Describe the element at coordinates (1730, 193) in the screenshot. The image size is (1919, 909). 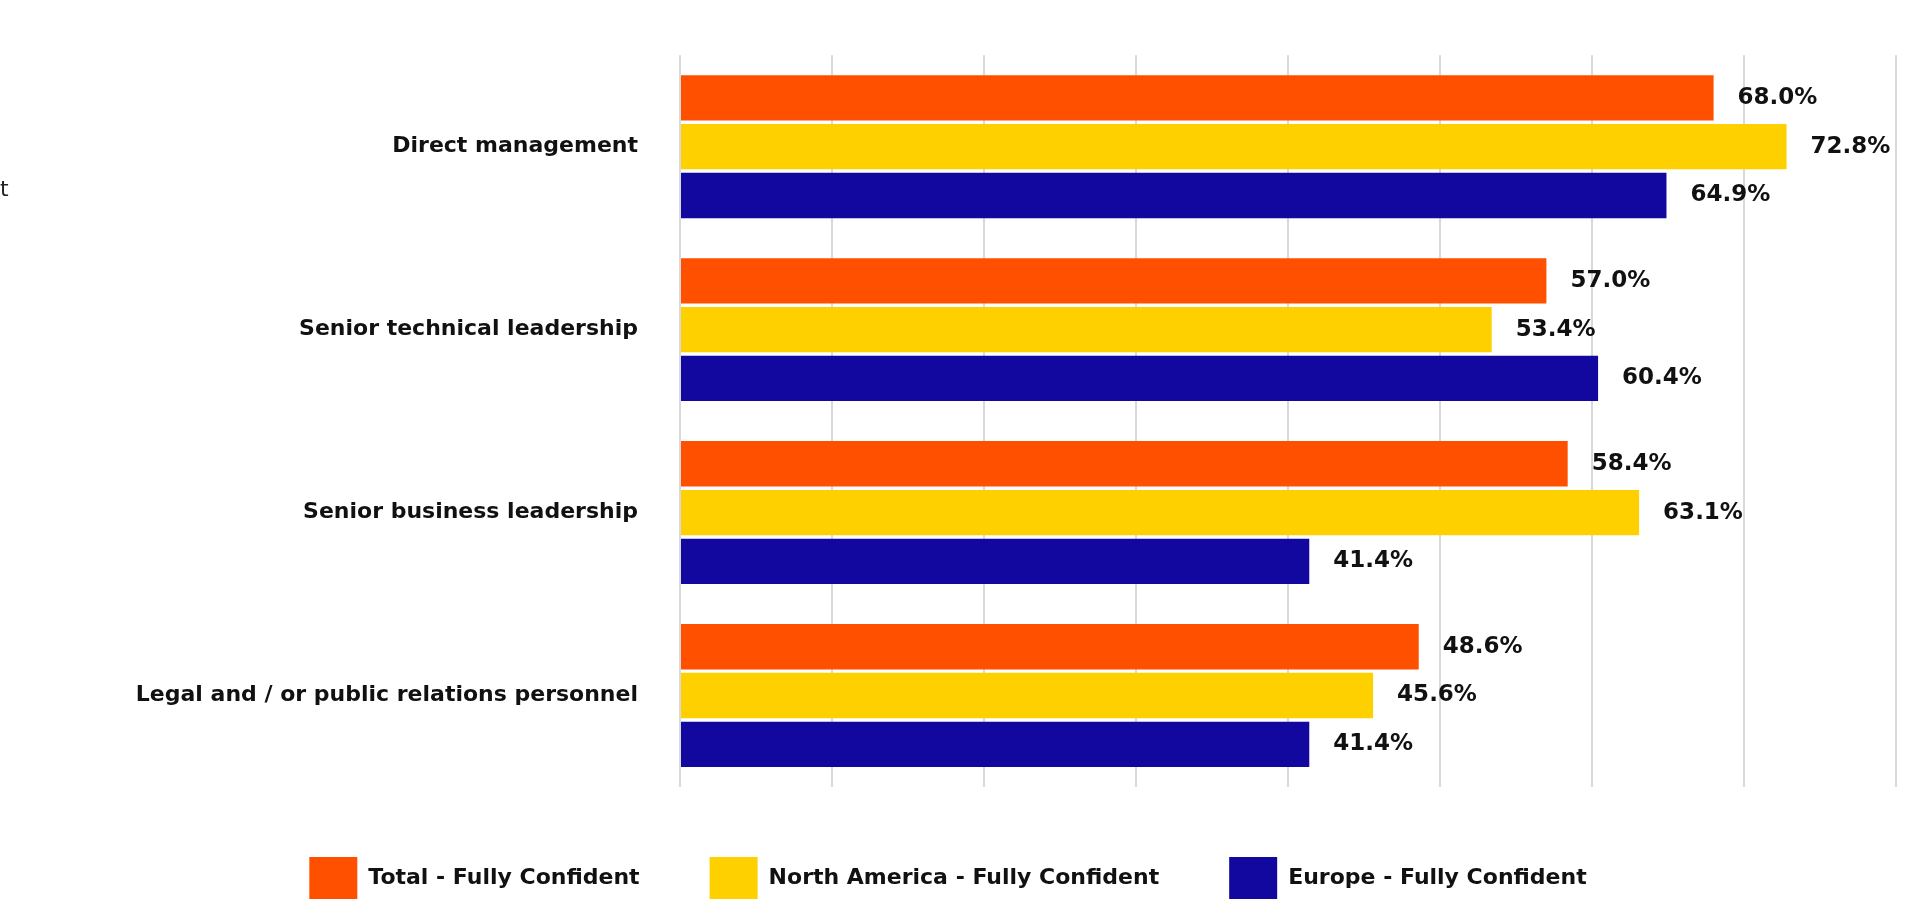
I see `data-label: 64.9%` at that location.